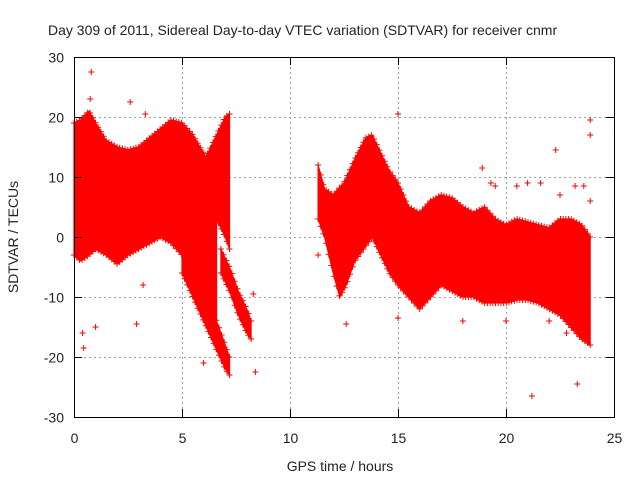 The width and height of the screenshot is (640, 480). What do you see at coordinates (183, 438) in the screenshot?
I see `x-tick-label: 5` at bounding box center [183, 438].